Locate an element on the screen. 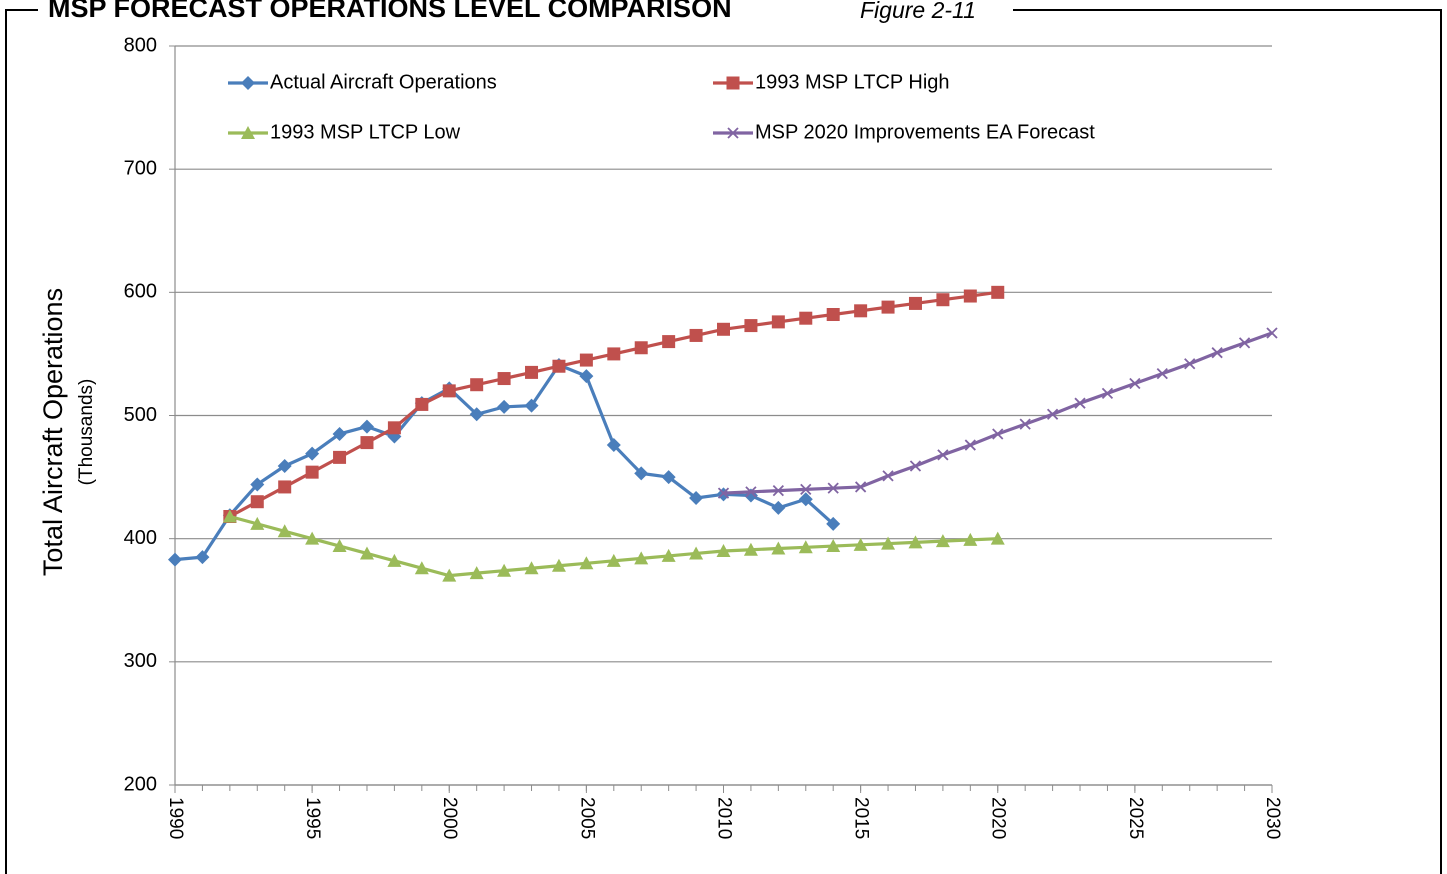  y-tick-label: 200 is located at coordinates (140, 784).